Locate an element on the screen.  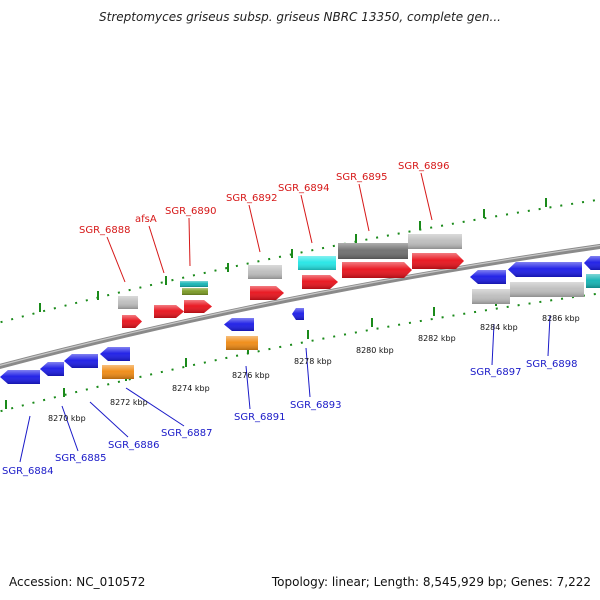
gene-label-top-6: SGR_6896 is located at coordinates (424, 166).